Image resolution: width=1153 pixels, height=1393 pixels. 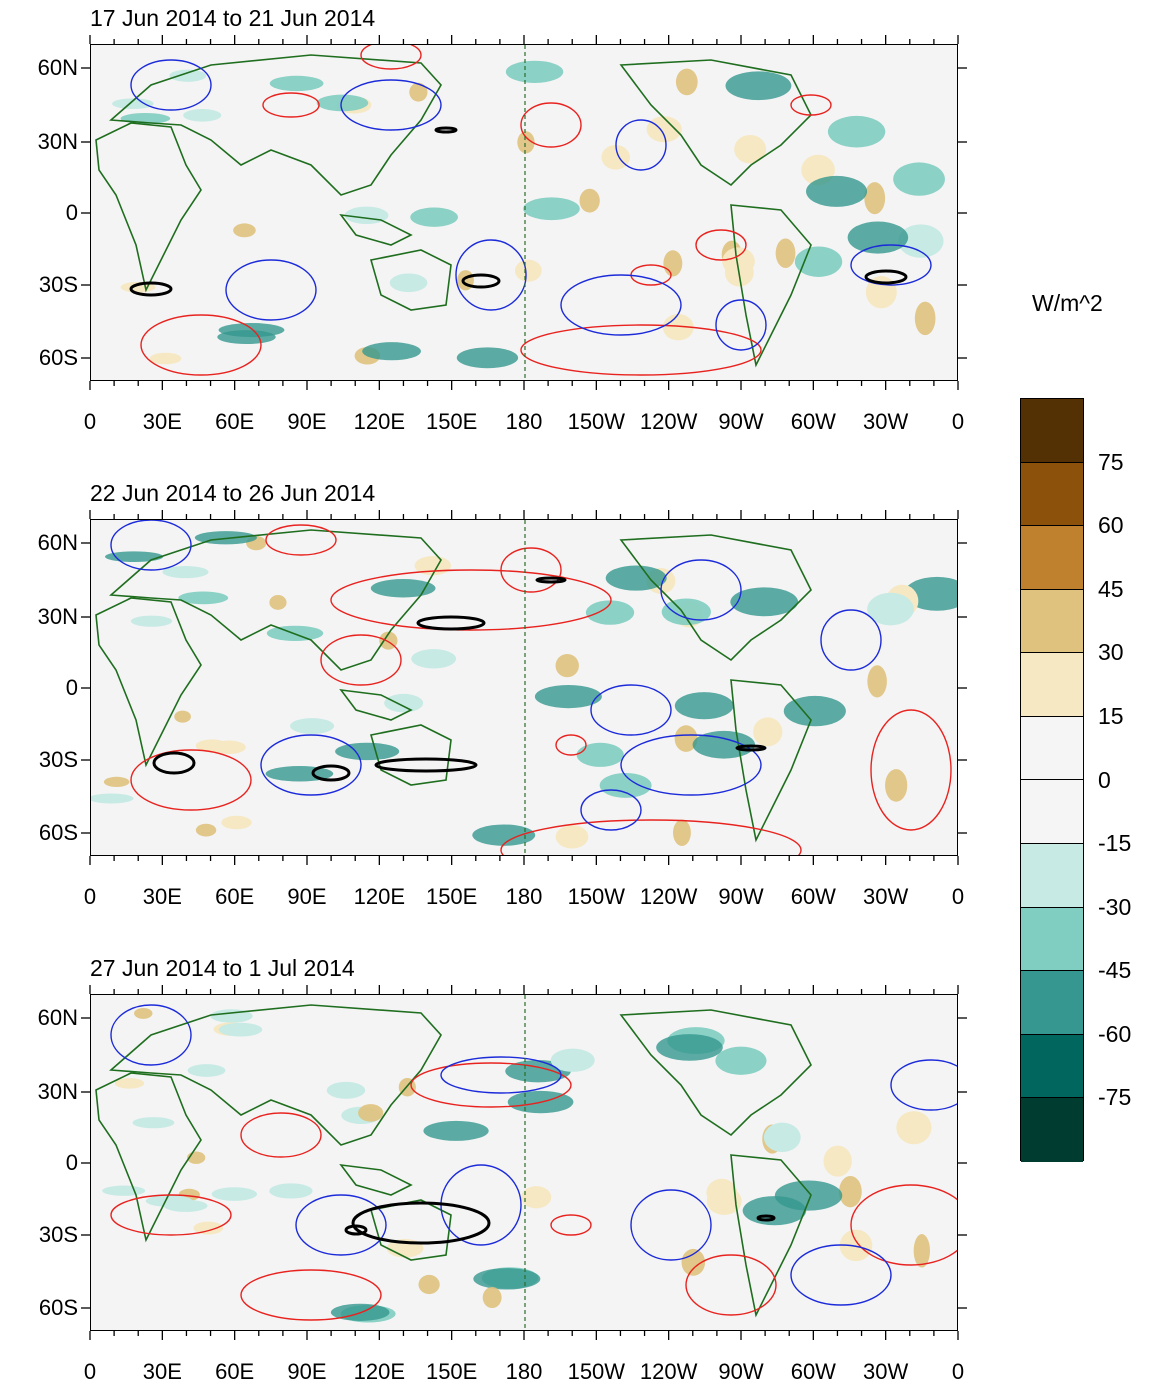 I want to click on longitude-label: 60W, so click(x=813, y=896).